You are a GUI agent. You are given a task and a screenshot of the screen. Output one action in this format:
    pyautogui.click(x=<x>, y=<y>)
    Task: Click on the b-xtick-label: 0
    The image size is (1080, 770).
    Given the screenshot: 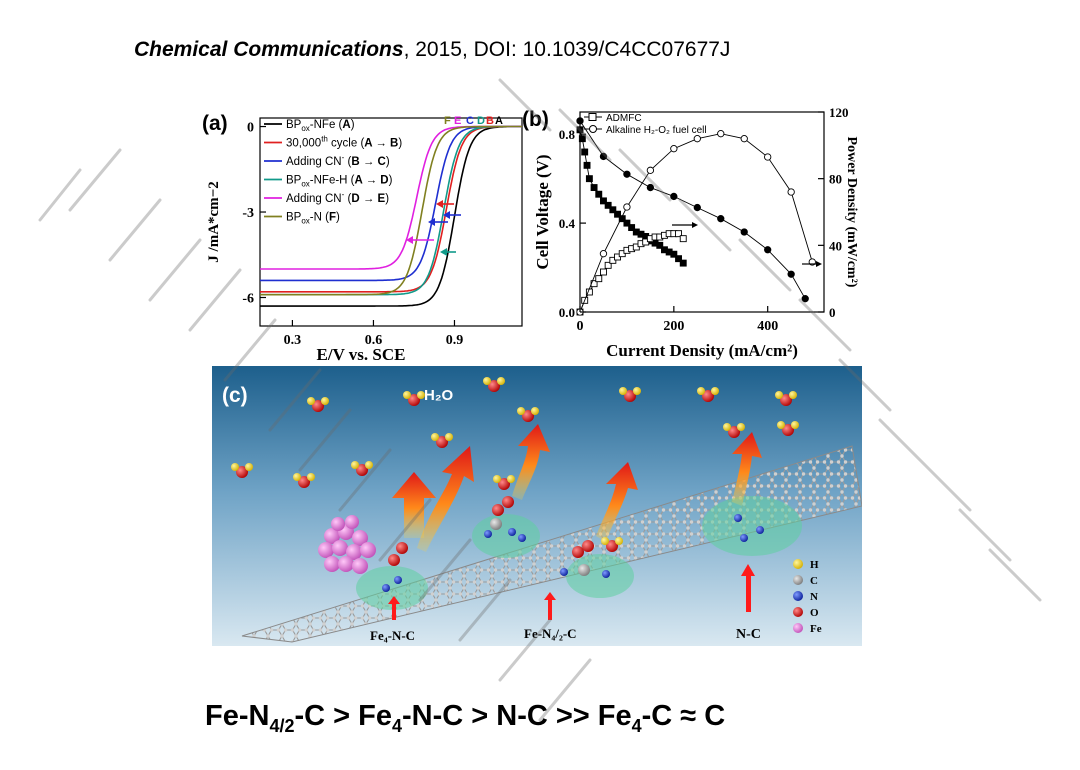 What is the action you would take?
    pyautogui.click(x=580, y=326)
    